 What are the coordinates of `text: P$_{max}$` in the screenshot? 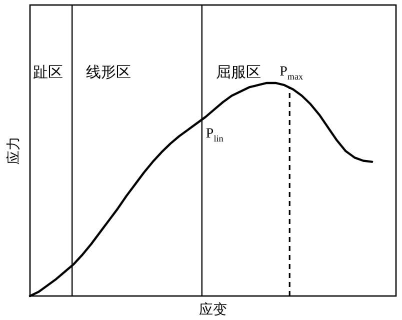 It's located at (292, 73).